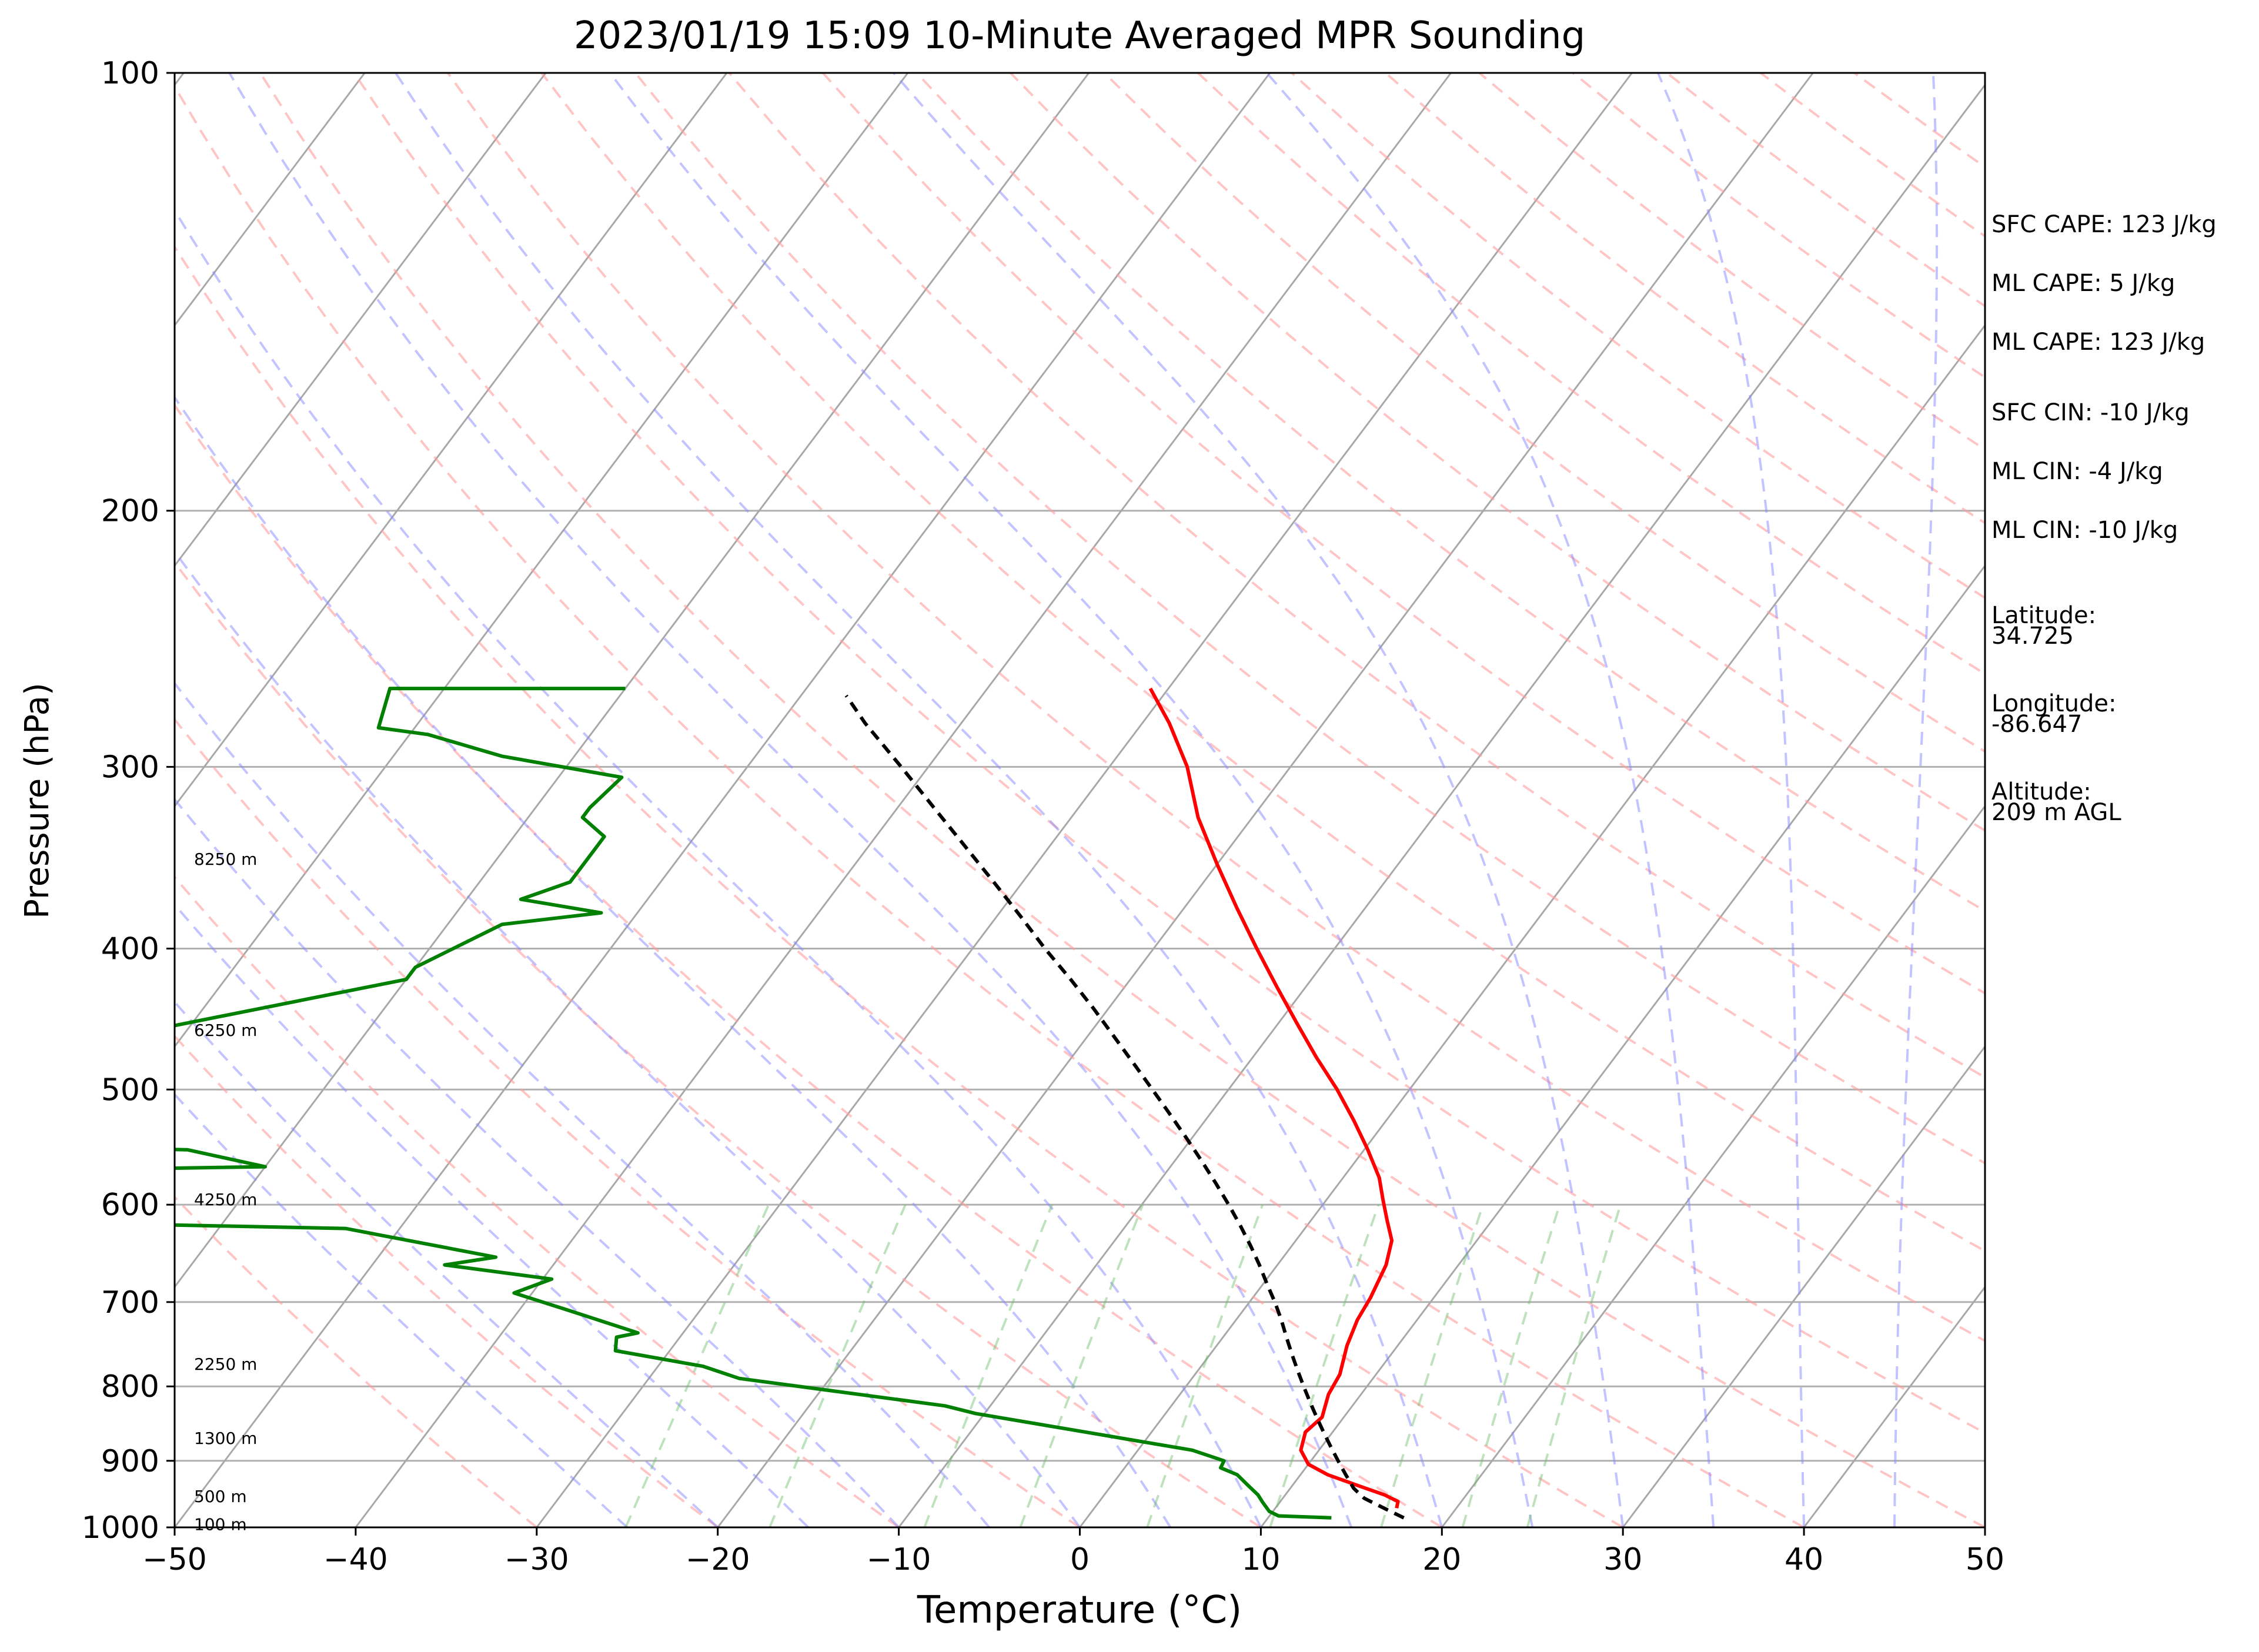  What do you see at coordinates (130, 1090) in the screenshot?
I see `y-tick-label: 500` at bounding box center [130, 1090].